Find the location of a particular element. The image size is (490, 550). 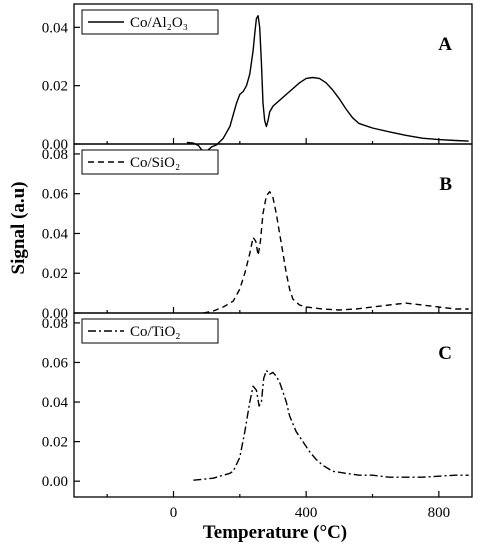

x-tick-label: 400 is located at coordinates (306, 513).